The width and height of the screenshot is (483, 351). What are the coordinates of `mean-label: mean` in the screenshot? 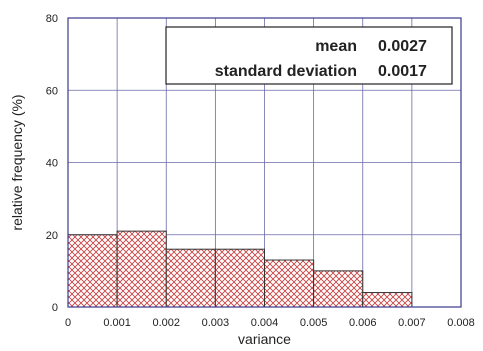 It's located at (336, 46).